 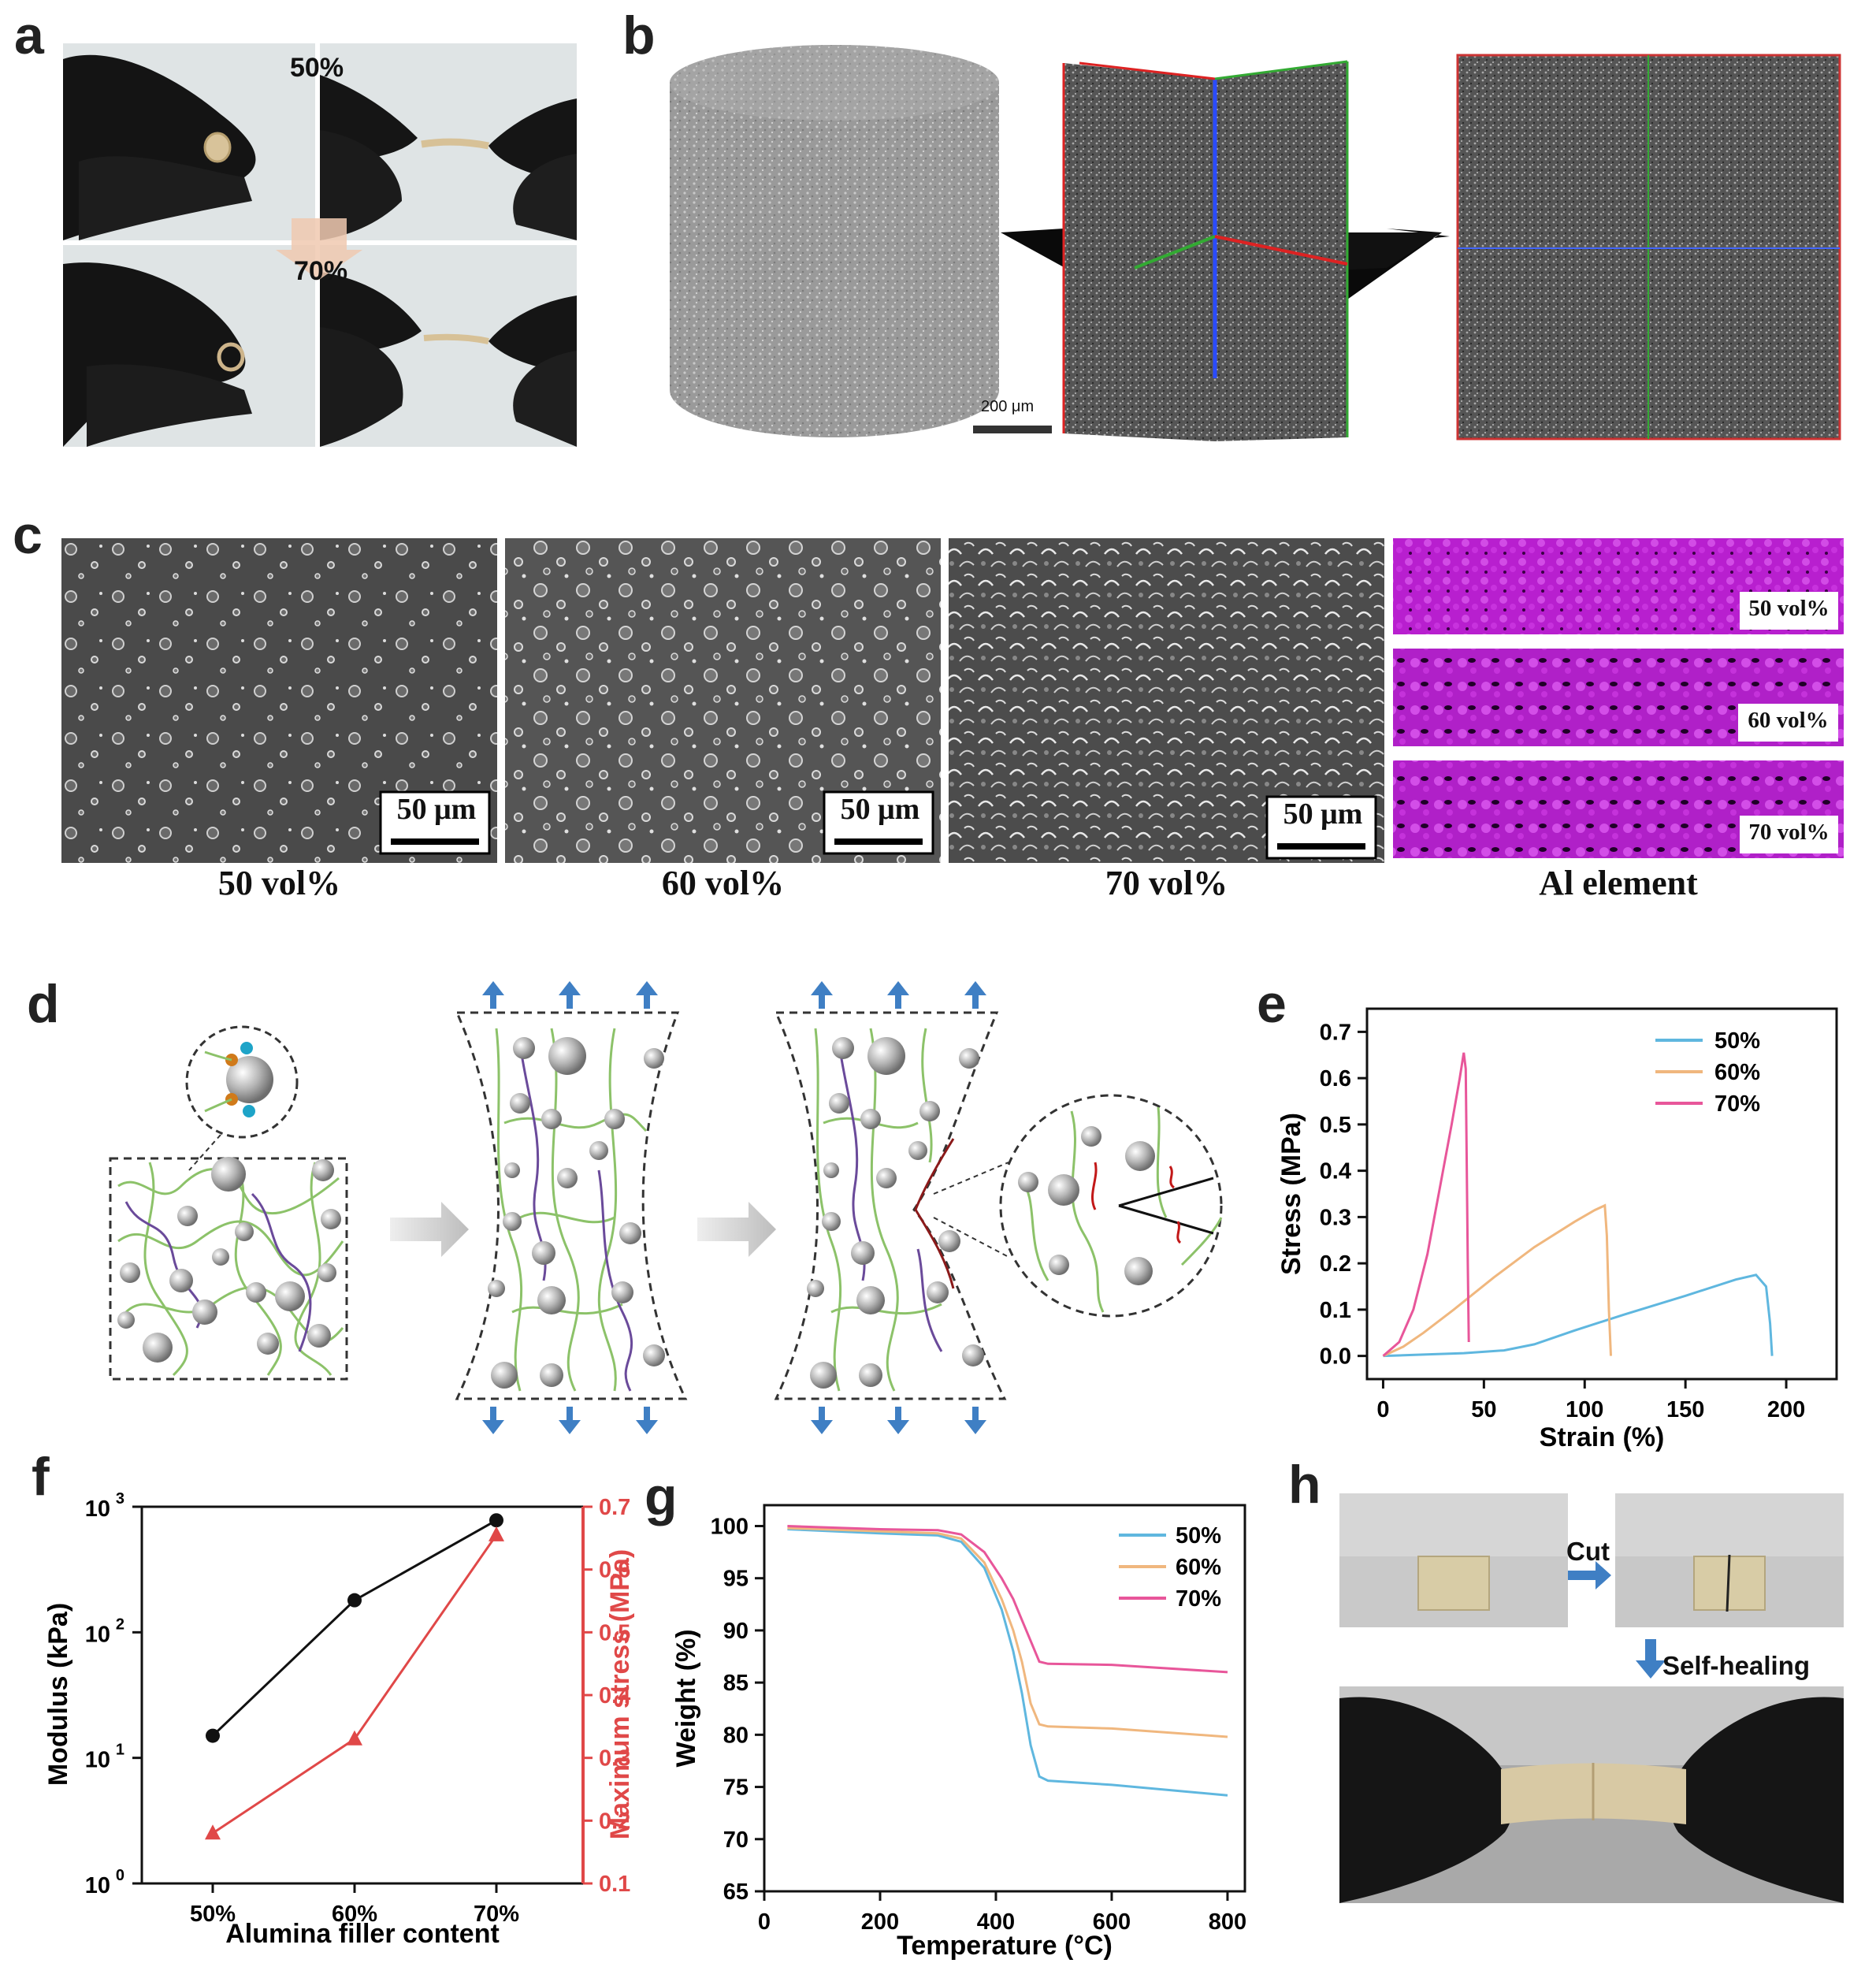 What do you see at coordinates (1584, 1409) in the screenshot?
I see `chart-e-xtick-label: 100` at bounding box center [1584, 1409].